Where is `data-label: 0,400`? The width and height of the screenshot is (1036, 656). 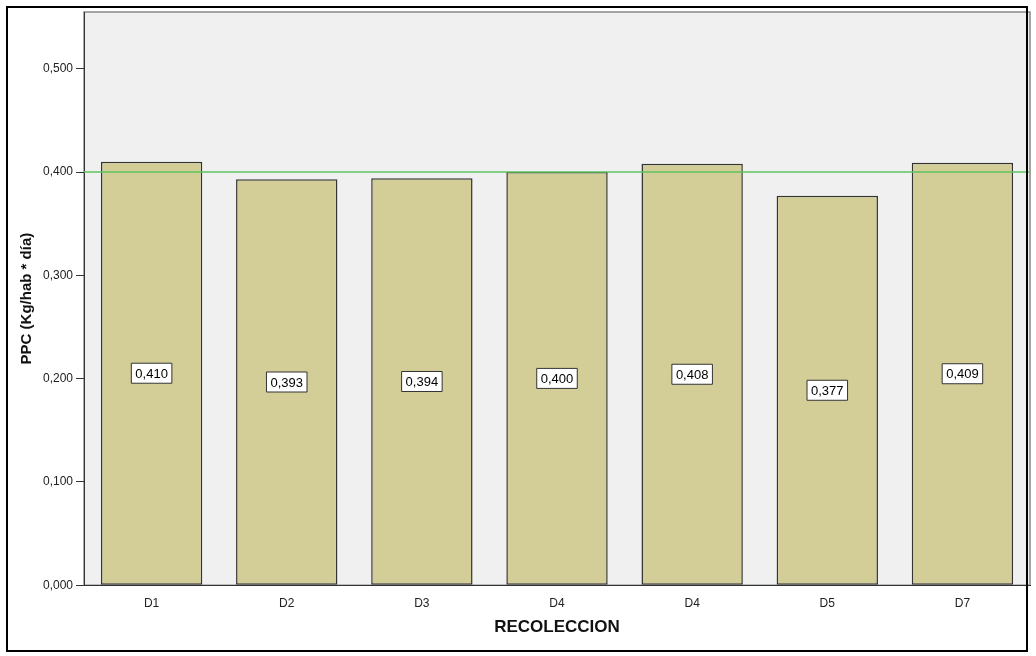
data-label: 0,400 is located at coordinates (557, 378).